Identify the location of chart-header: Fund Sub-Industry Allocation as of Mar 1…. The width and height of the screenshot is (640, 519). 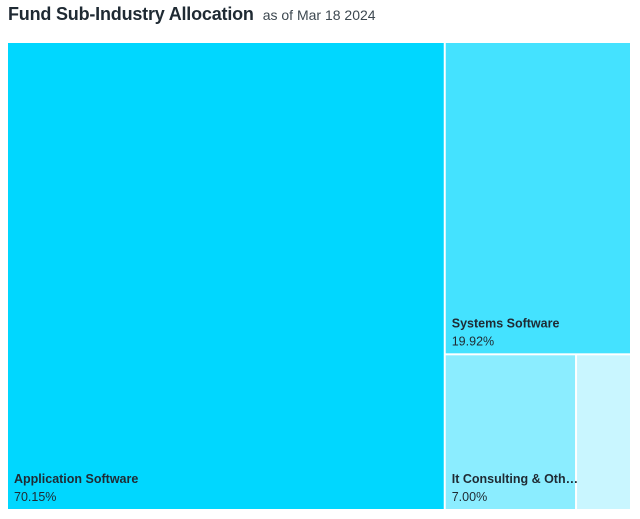
(192, 17).